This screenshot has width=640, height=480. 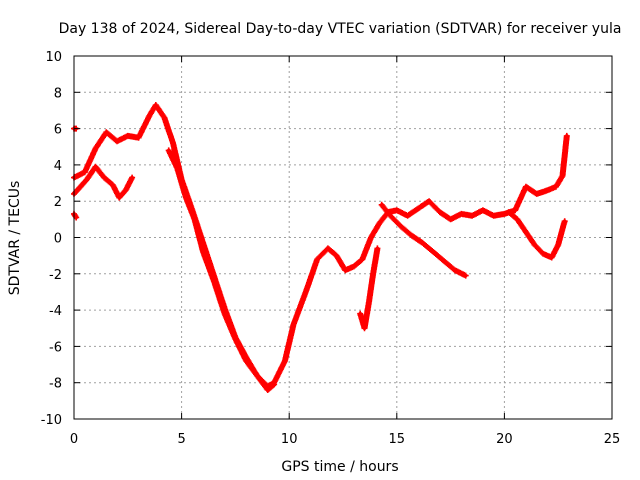 I want to click on y-tick-label: -2, so click(x=55, y=275).